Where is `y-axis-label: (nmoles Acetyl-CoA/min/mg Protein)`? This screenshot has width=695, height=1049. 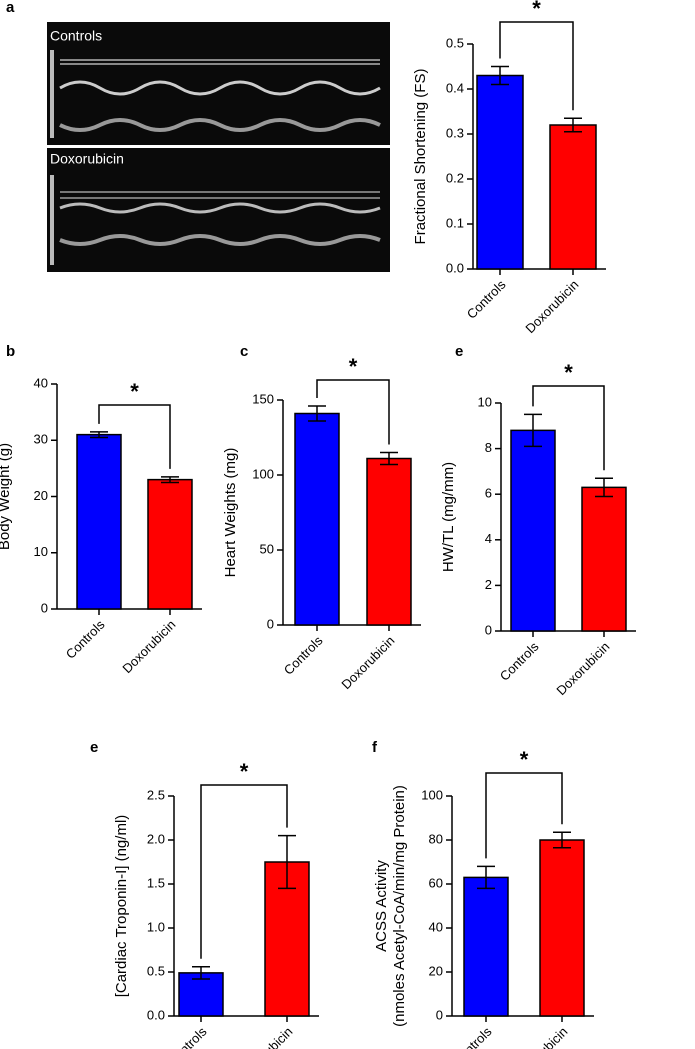
y-axis-label: (nmoles Acetyl-CoA/min/mg Protein) is located at coordinates (399, 906).